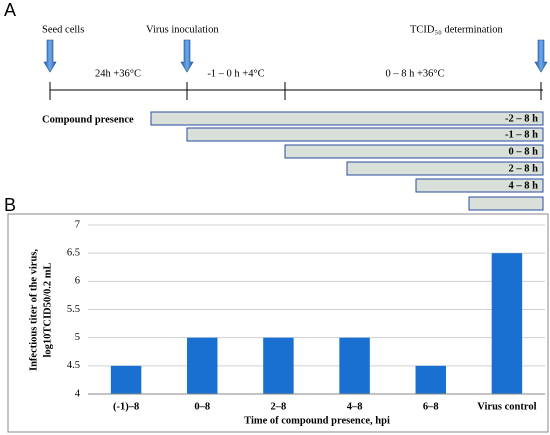 The image size is (550, 435). What do you see at coordinates (118, 73) in the screenshot?
I see `phase-label: 24h +36°C` at bounding box center [118, 73].